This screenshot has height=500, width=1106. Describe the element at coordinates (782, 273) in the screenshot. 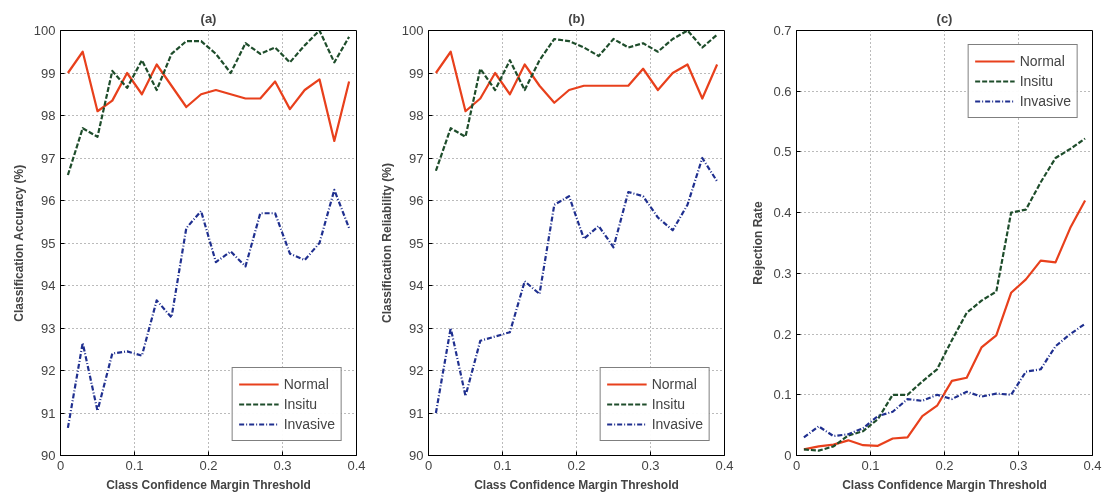

I see `y-tick-label: 0.3` at that location.